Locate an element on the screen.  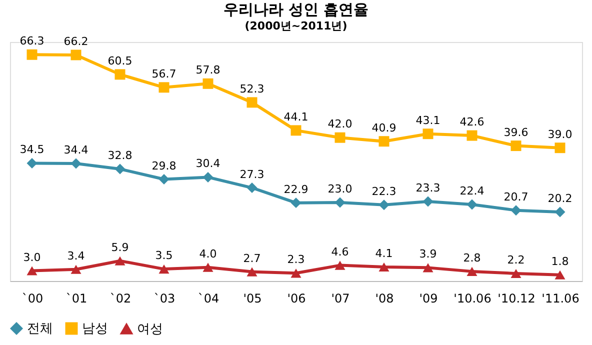
data-label: 2.3 is located at coordinates (296, 259).